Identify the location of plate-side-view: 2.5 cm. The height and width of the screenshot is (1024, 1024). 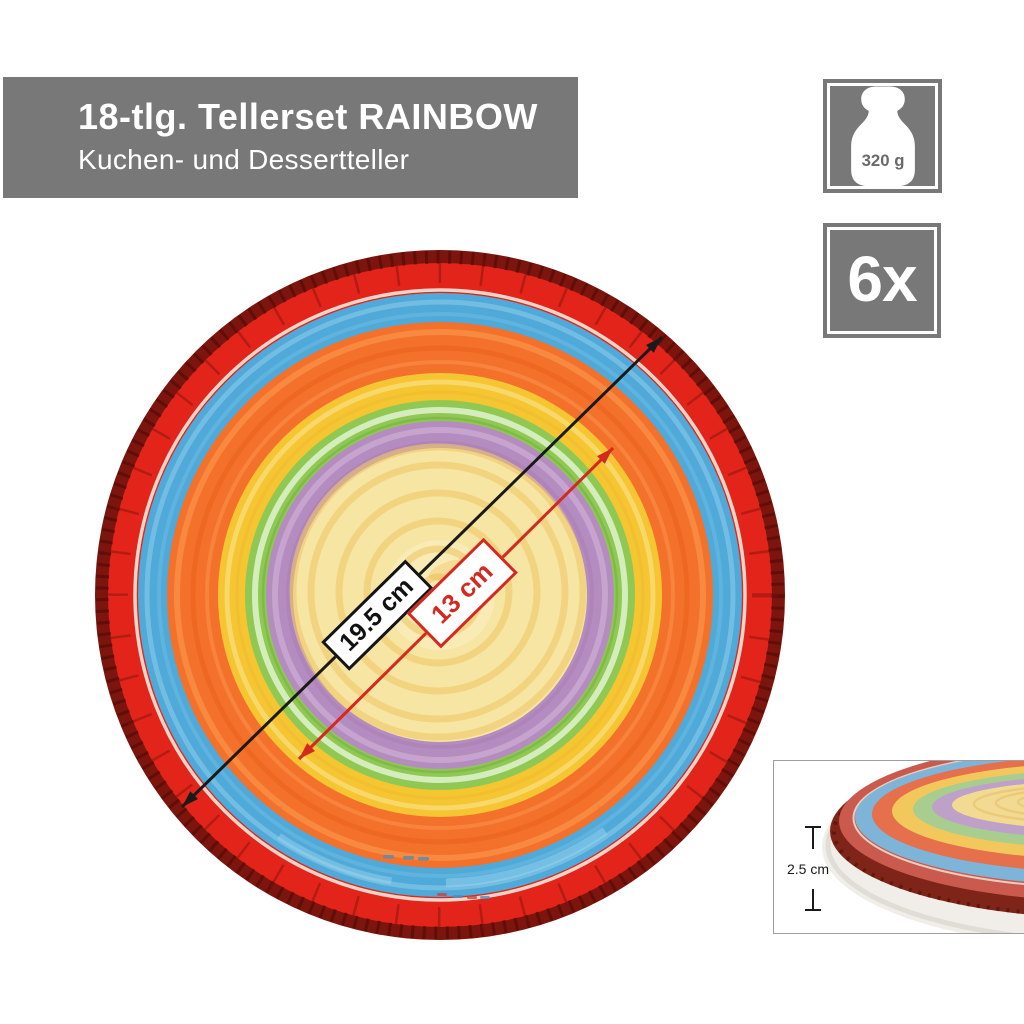
(905, 847).